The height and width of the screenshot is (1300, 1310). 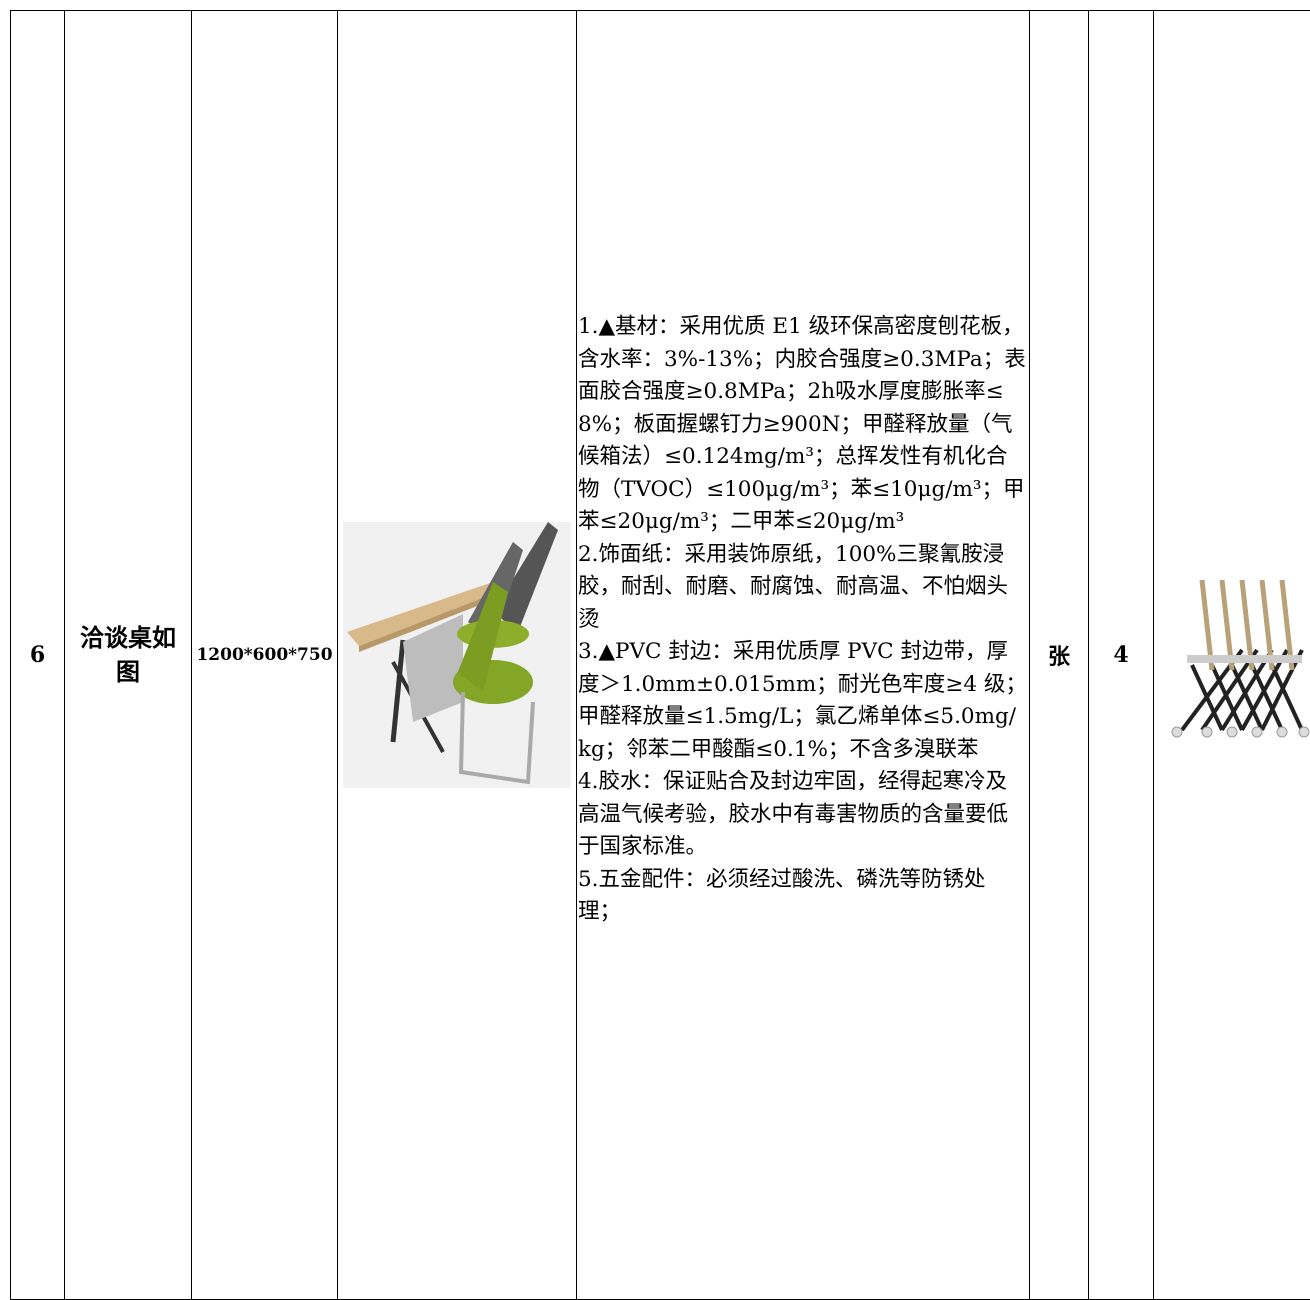 What do you see at coordinates (38, 655) in the screenshot?
I see `index-cell: 6` at bounding box center [38, 655].